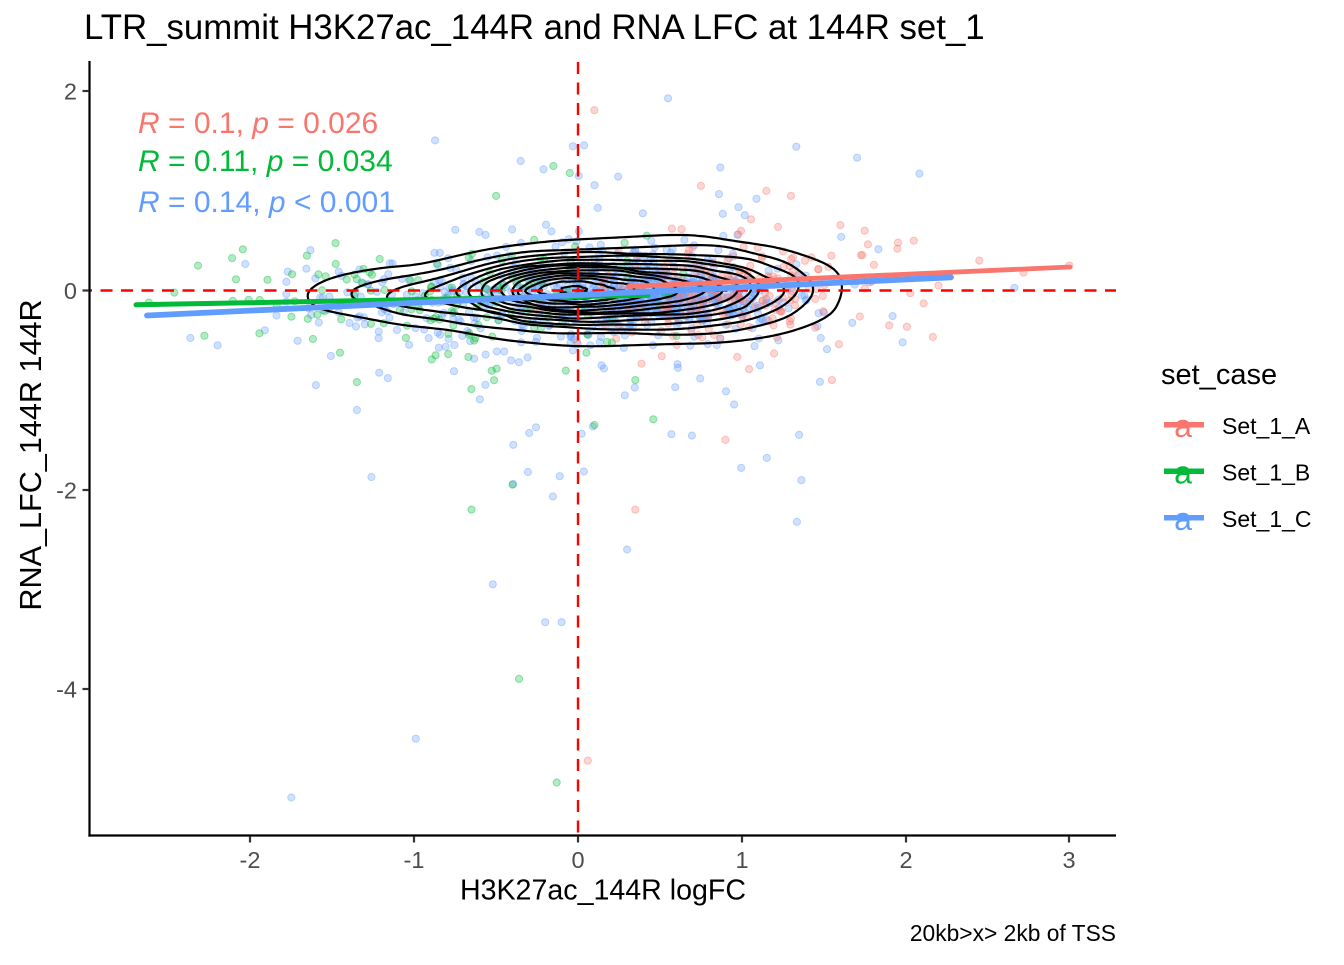  I want to click on svg-text: H3K27ac_144R logFC, so click(603, 891).